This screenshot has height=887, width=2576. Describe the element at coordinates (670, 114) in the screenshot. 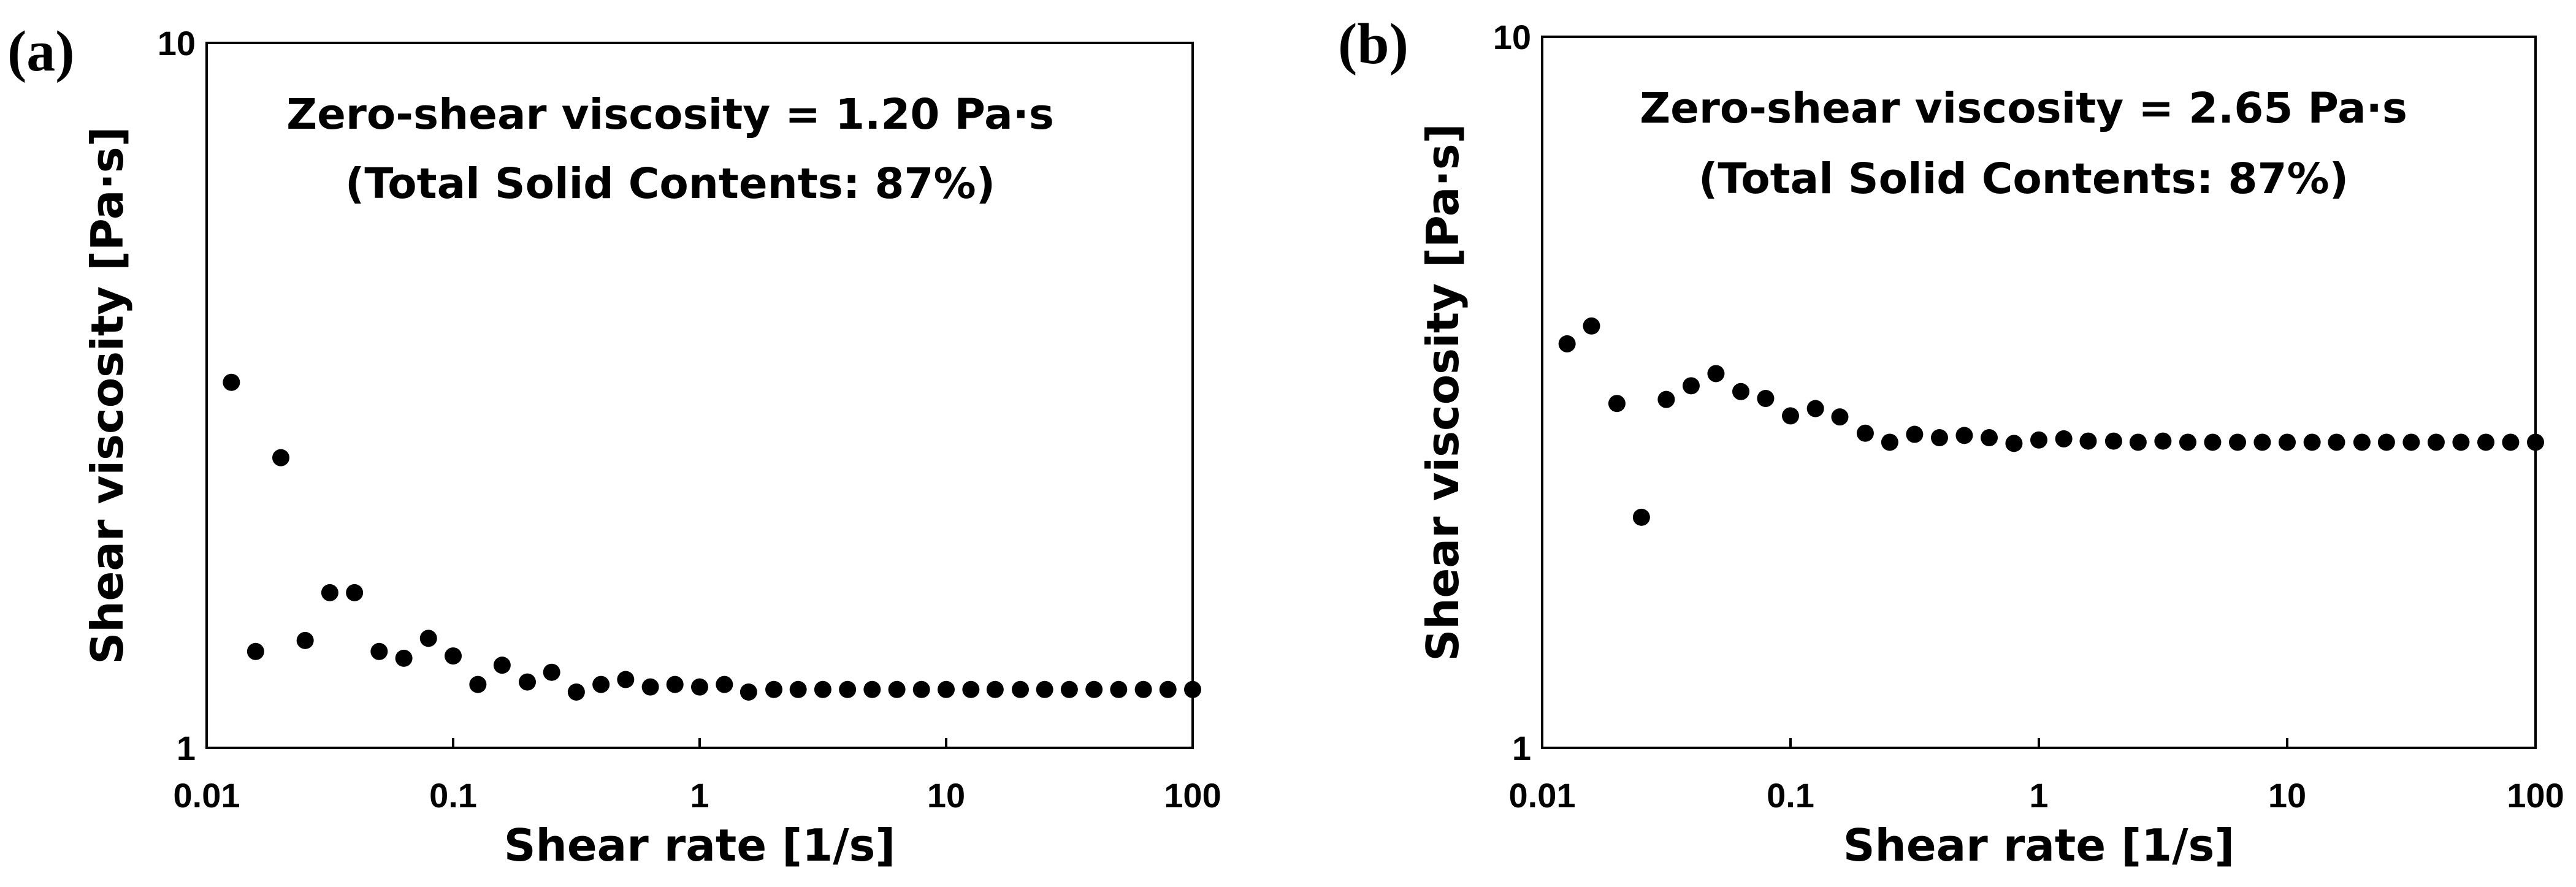

I see `zero-shear-annotation: Zero-shear viscosity = 1.20 Pa·s` at that location.